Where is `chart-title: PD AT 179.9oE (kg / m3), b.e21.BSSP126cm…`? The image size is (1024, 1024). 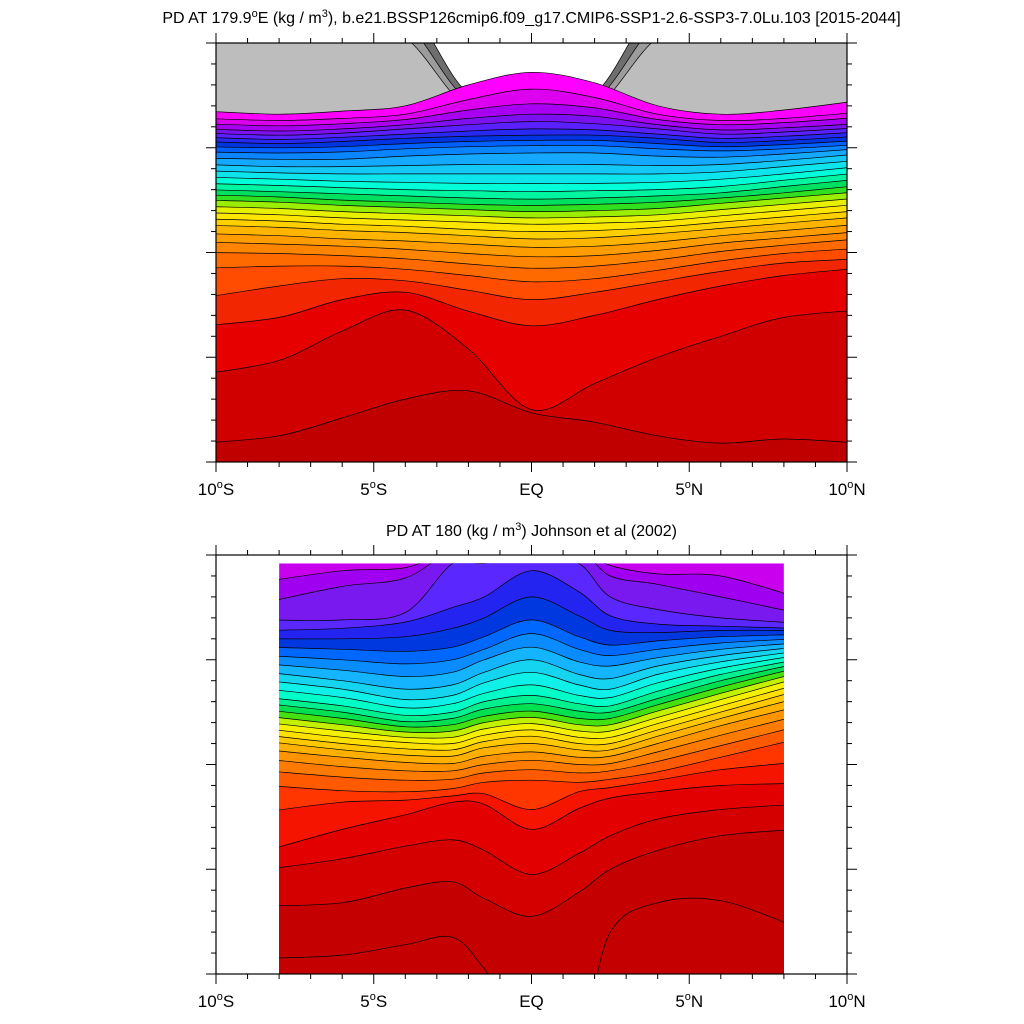
chart-title: PD AT 179.9oE (kg / m3), b.e21.BSSP126cm… is located at coordinates (531, 17).